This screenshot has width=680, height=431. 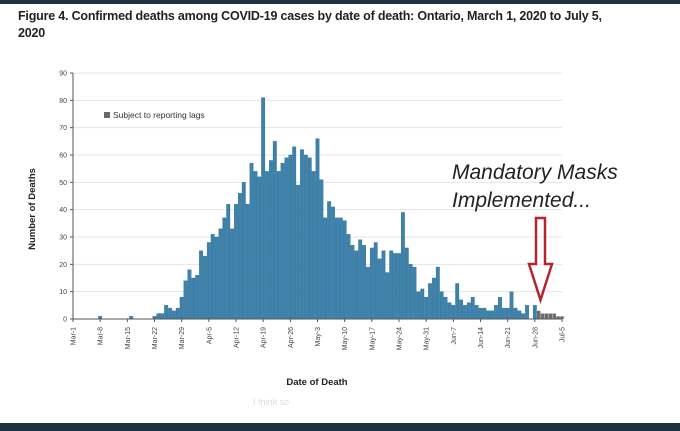 What do you see at coordinates (540, 260) in the screenshot?
I see `down-arrow-icon` at bounding box center [540, 260].